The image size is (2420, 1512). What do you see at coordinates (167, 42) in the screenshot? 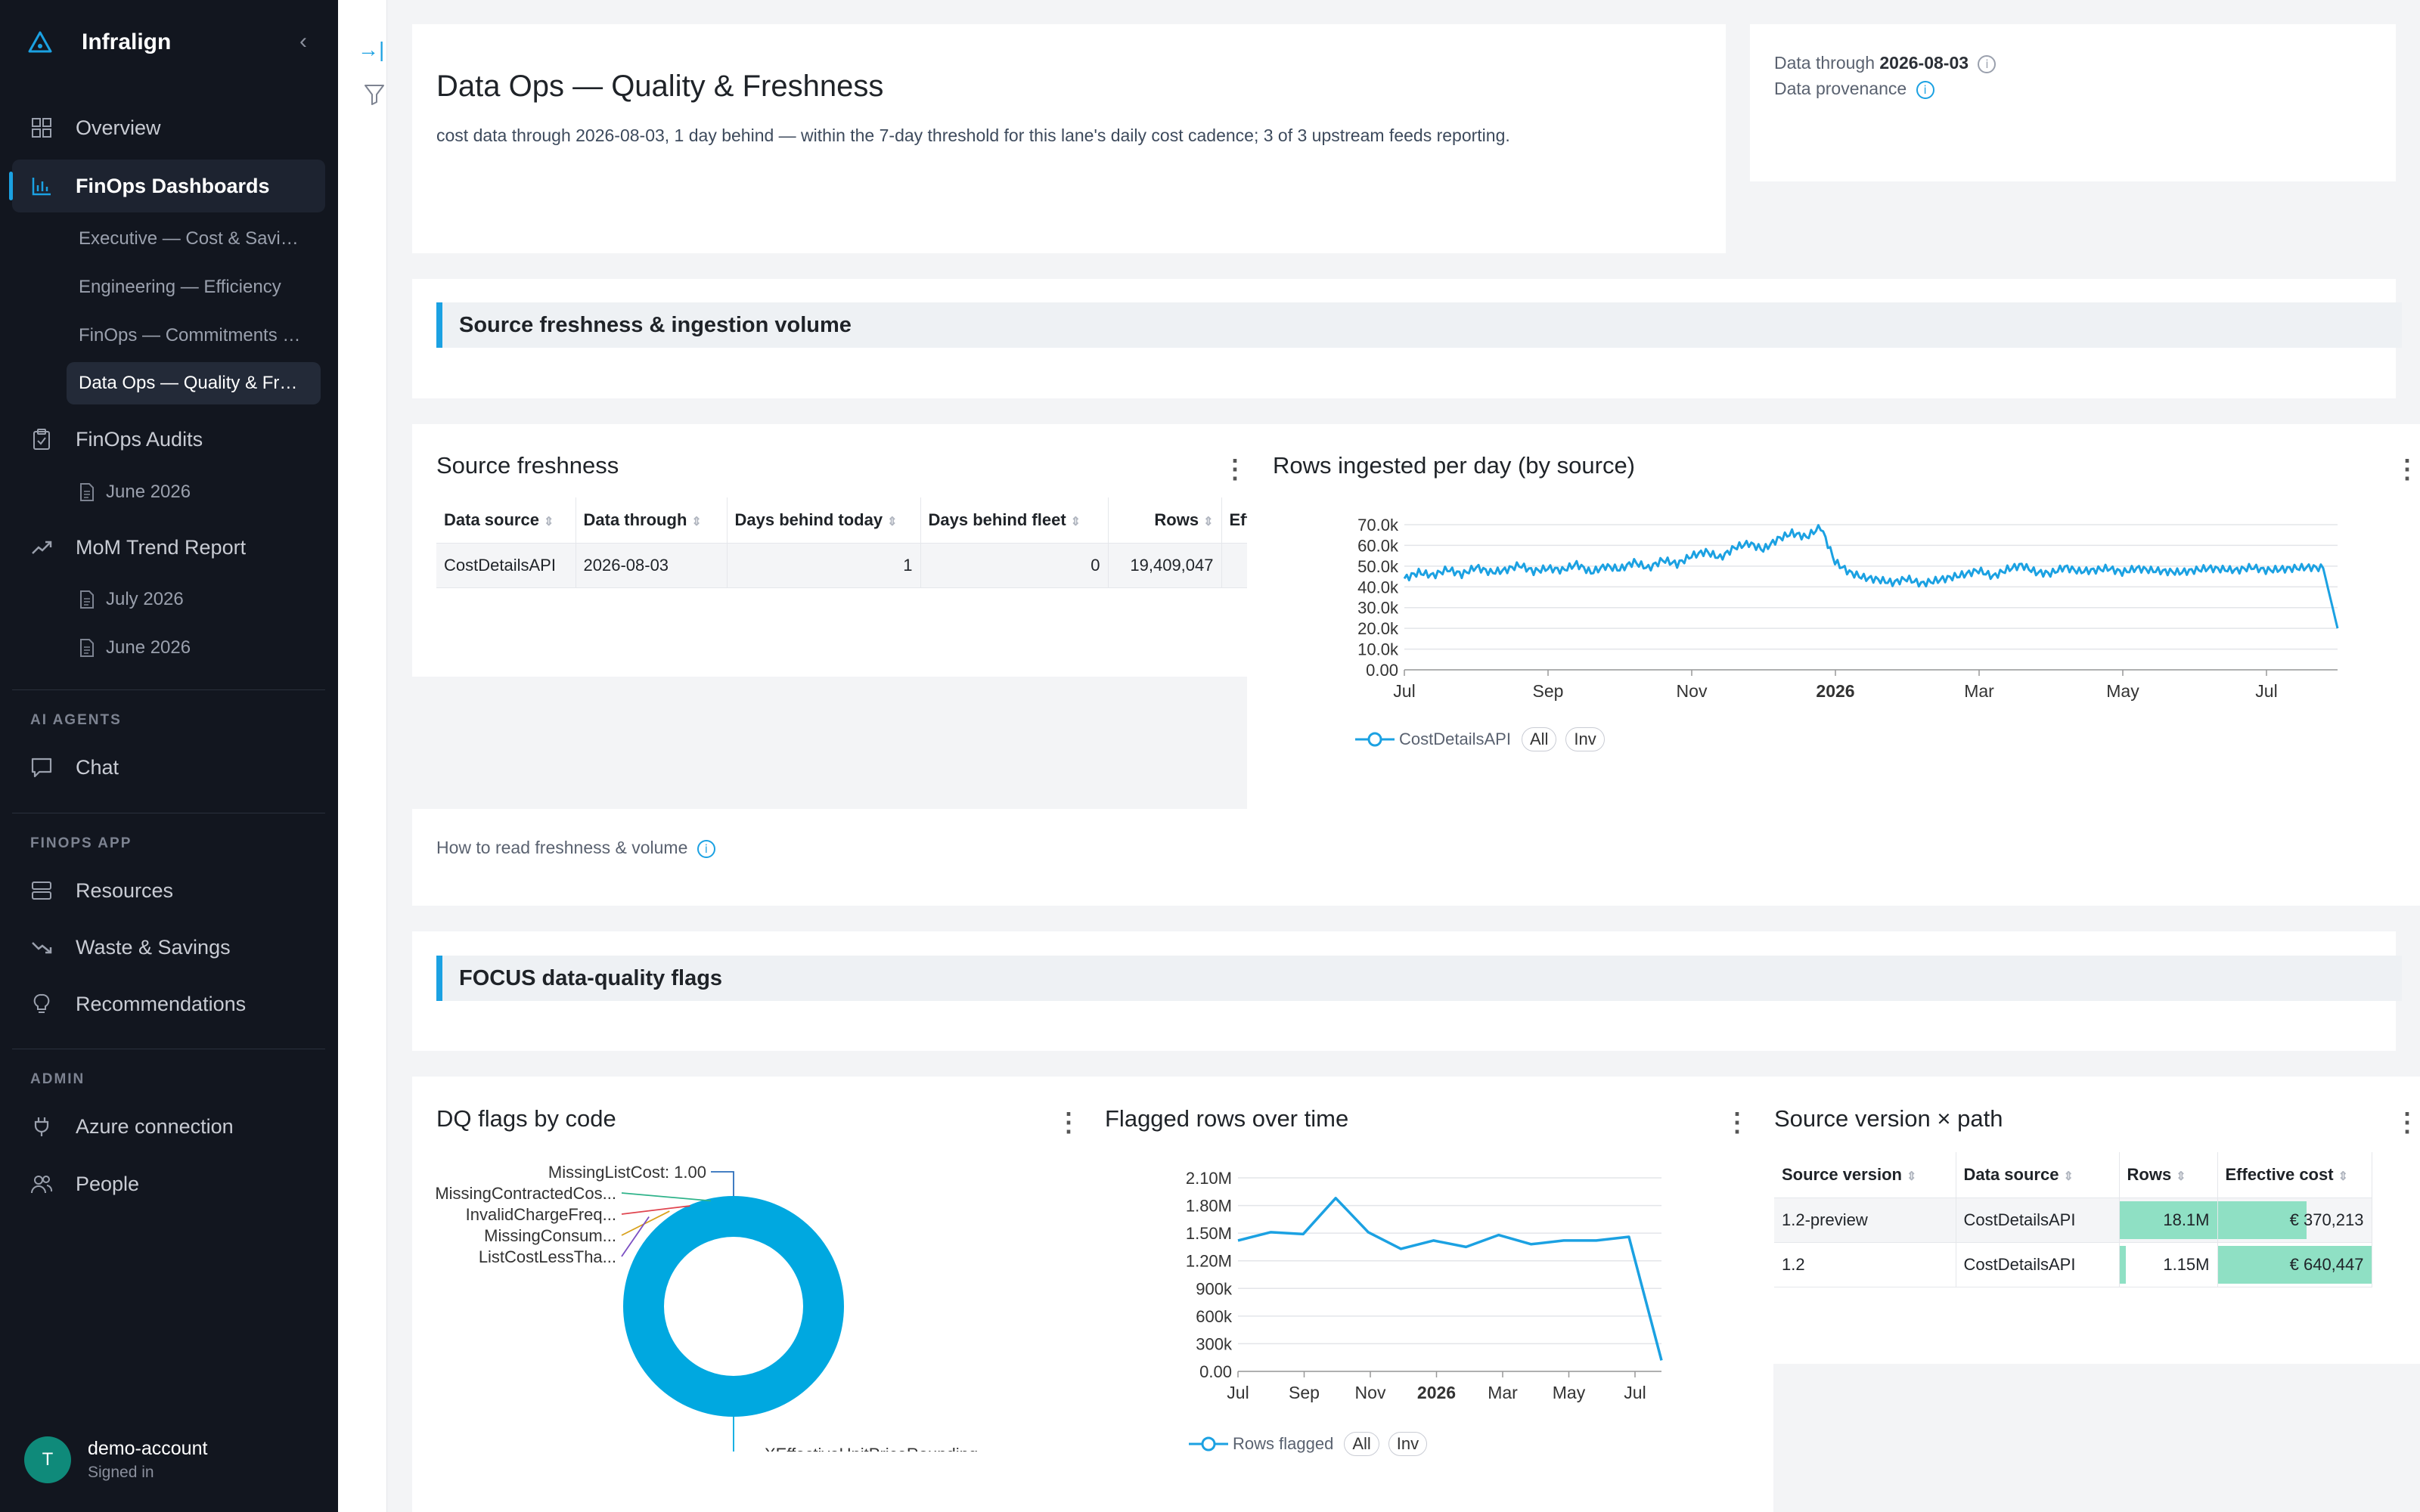
I see `logo-row: Infralign ‹` at bounding box center [167, 42].